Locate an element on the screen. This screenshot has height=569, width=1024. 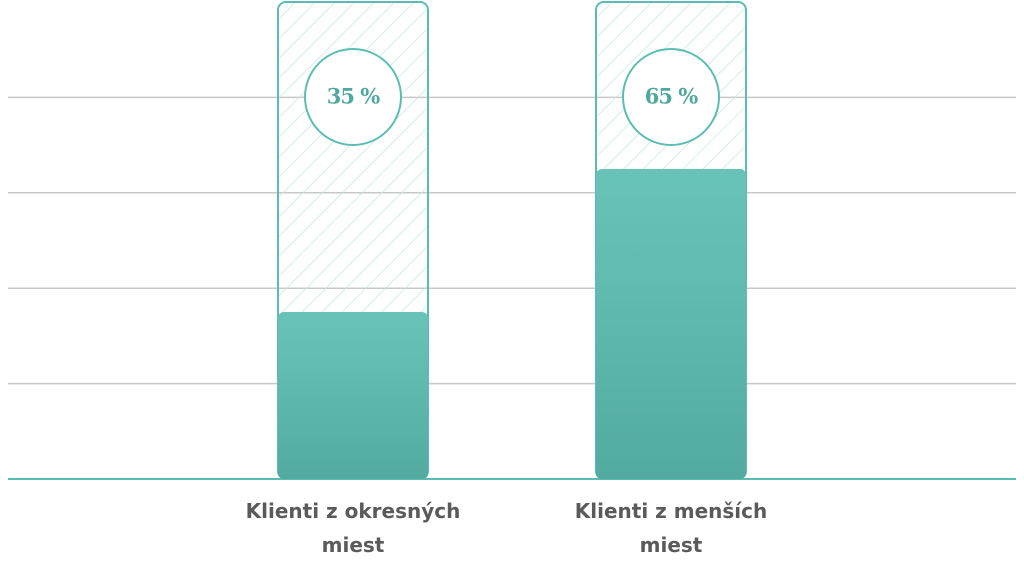
x-tick-label: Klienti z menších miest is located at coordinates (671, 528).